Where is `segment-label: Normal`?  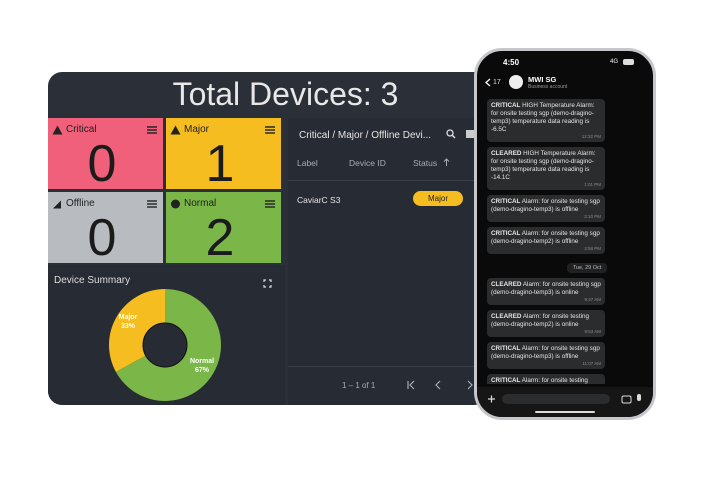 segment-label: Normal is located at coordinates (202, 361).